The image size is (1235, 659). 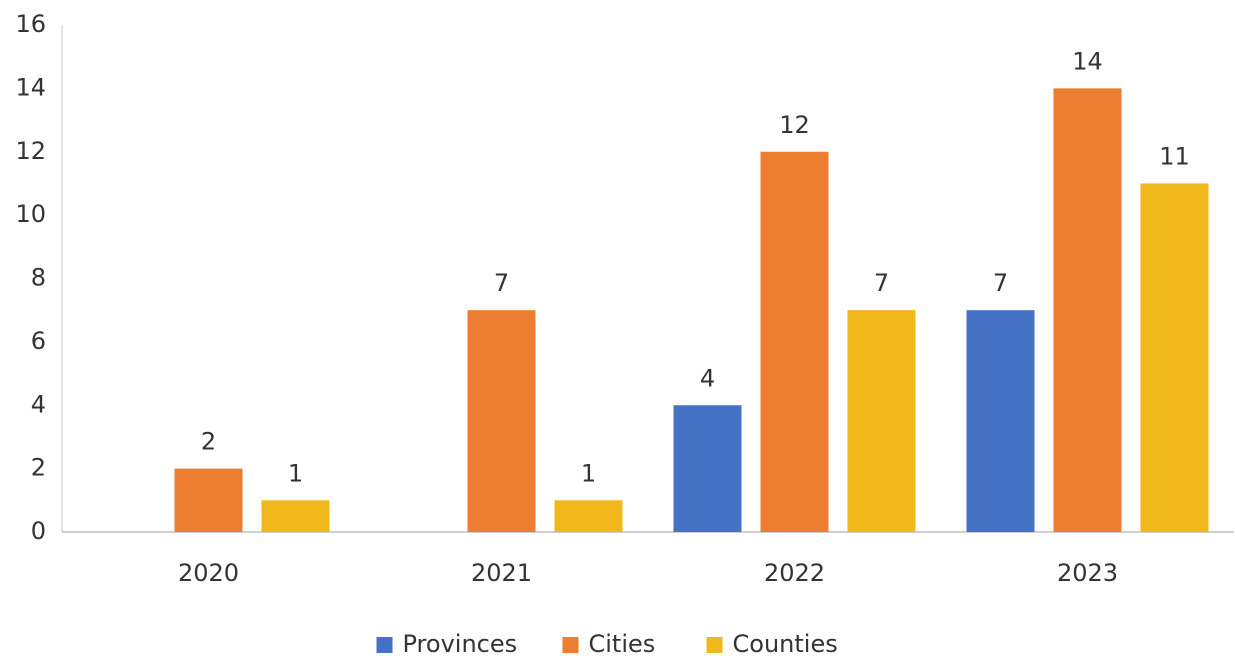 What do you see at coordinates (38, 404) in the screenshot?
I see `y-tick-label: 4` at bounding box center [38, 404].